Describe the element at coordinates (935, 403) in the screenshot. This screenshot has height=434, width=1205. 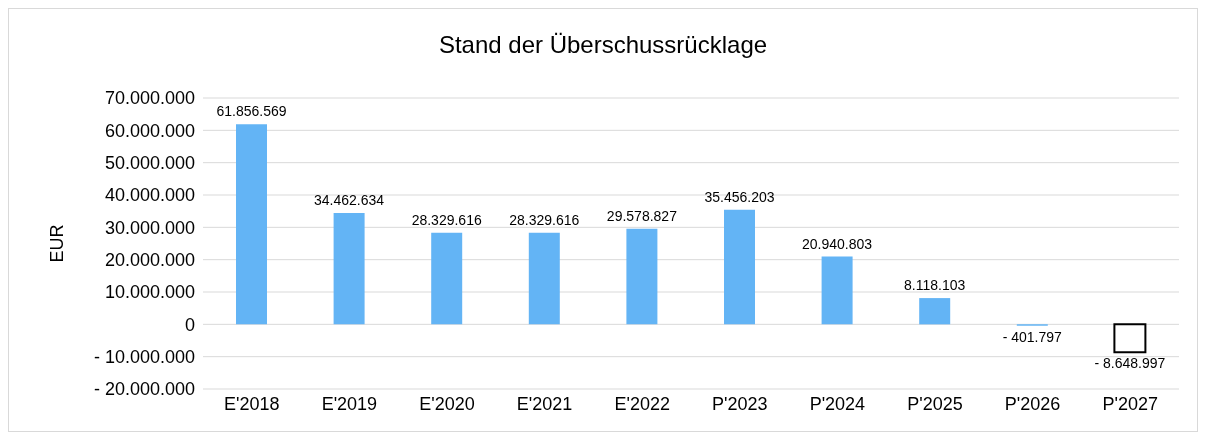
I see `x-tick-label: P'2025` at that location.